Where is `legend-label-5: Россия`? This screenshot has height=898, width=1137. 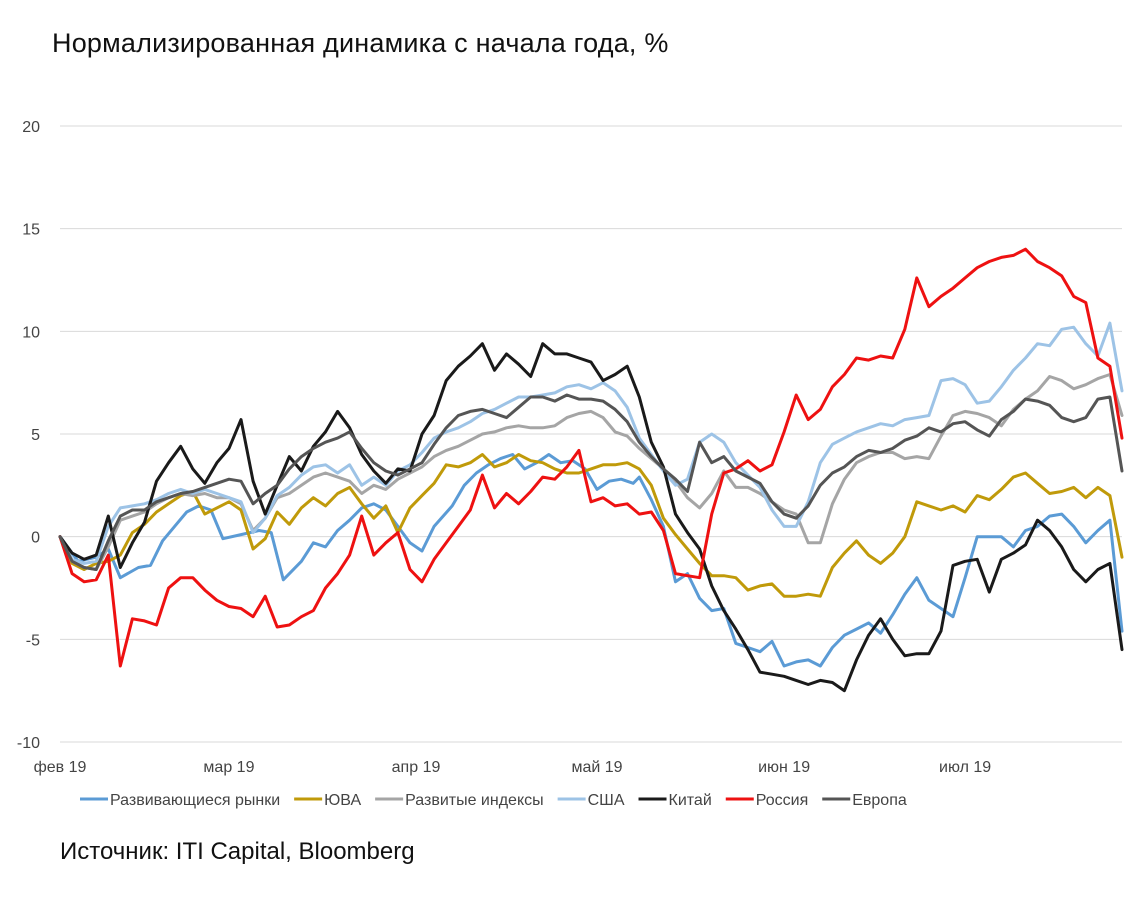 legend-label-5: Россия is located at coordinates (782, 800).